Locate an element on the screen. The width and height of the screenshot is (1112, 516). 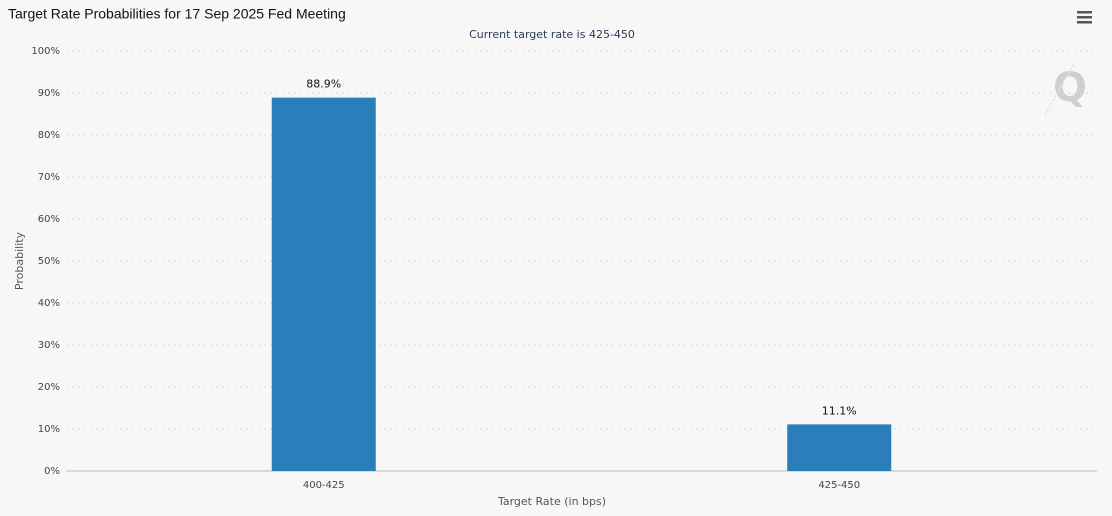
data-label: 11.1% is located at coordinates (839, 410).